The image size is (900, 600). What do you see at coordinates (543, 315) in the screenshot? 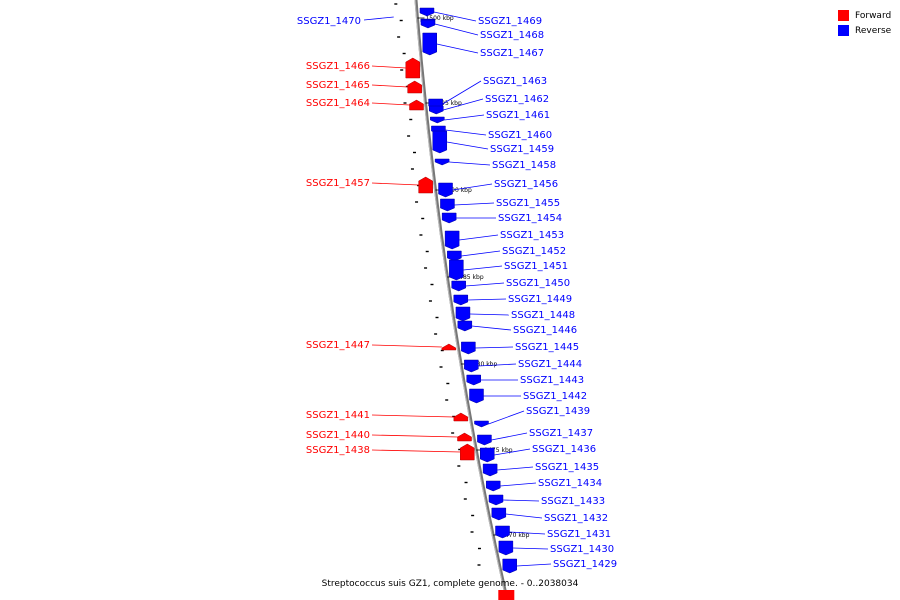
I see `reverse-gene-label: SSGZ1_1448` at bounding box center [543, 315].